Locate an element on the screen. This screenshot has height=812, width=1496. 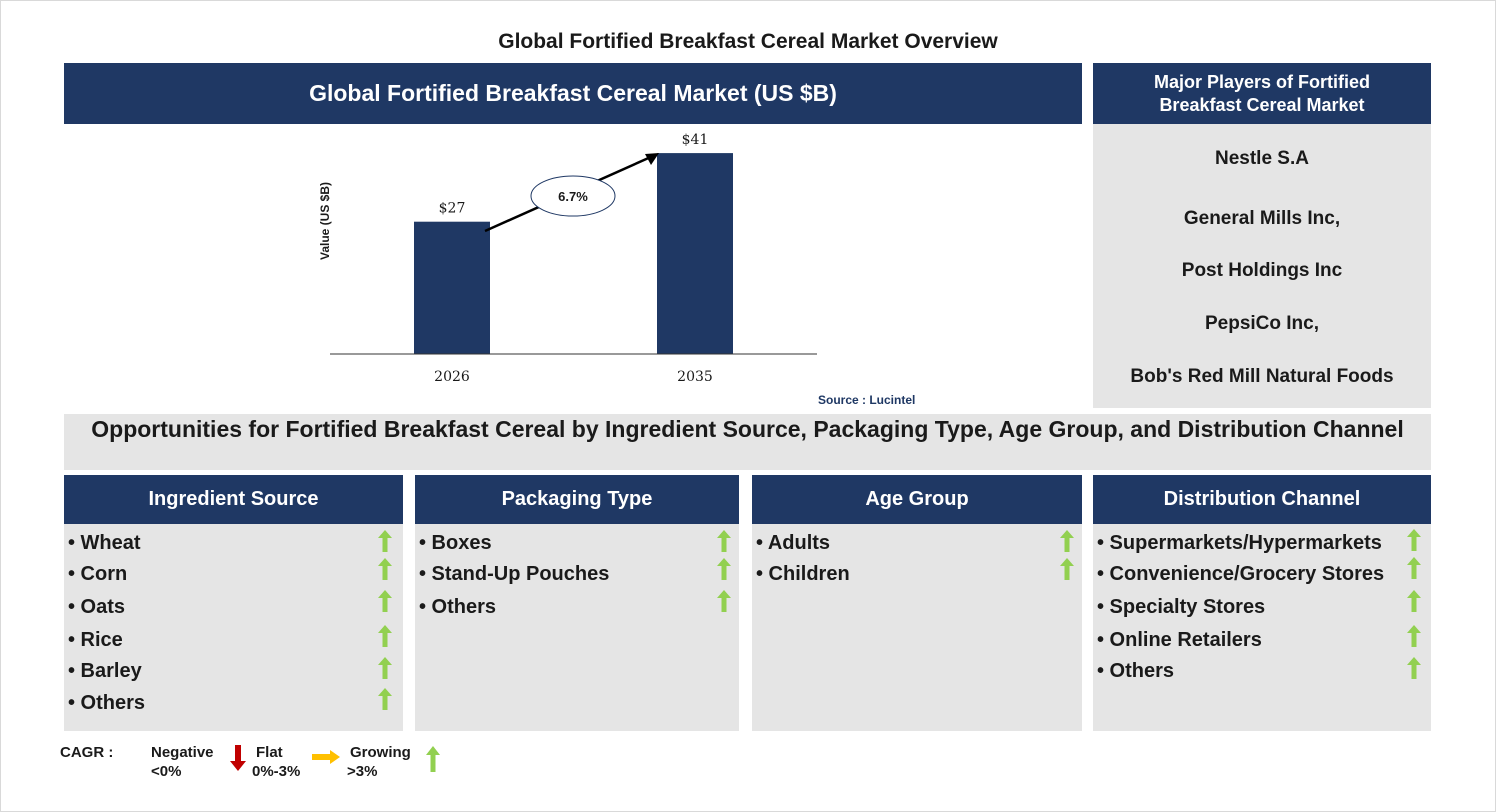
player-item: PepsiCo Inc, is located at coordinates (1262, 323).